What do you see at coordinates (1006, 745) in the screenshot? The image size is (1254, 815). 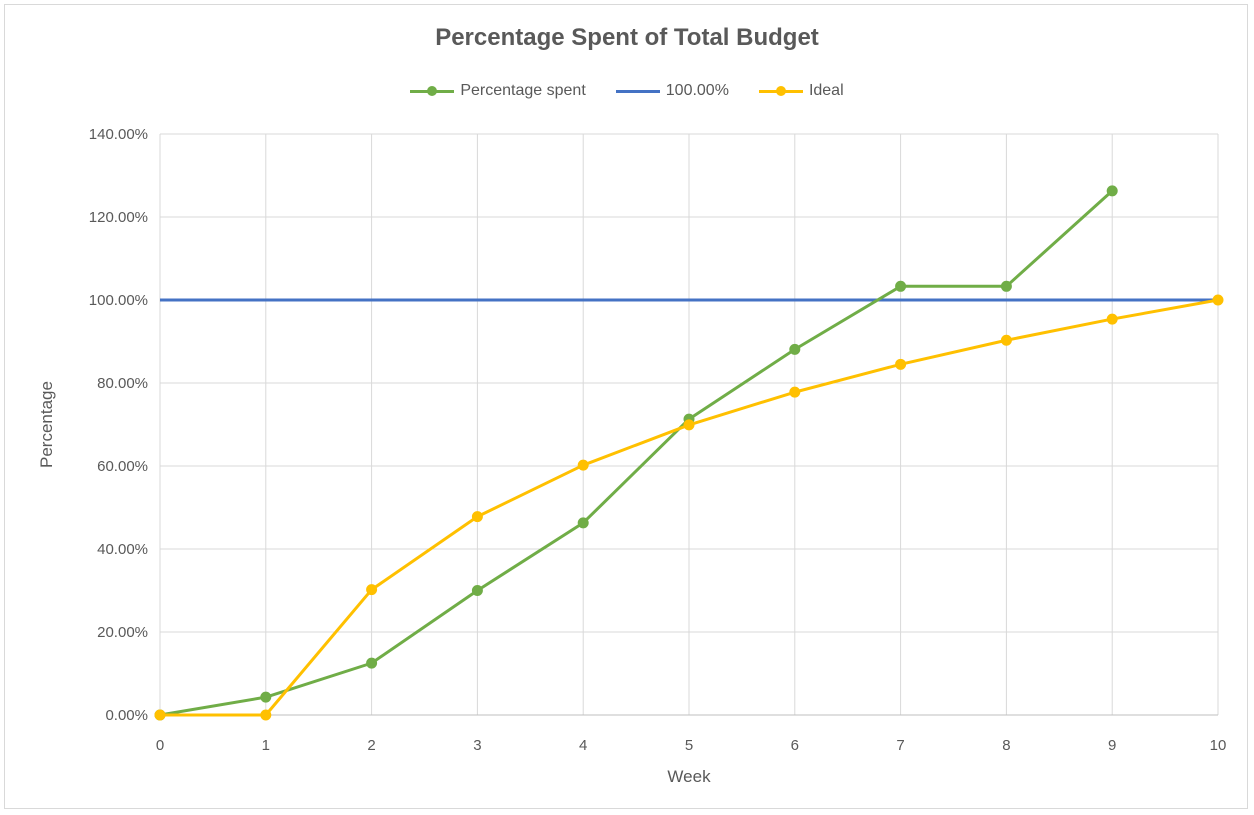 I see `x-tick-label: 8` at bounding box center [1006, 745].